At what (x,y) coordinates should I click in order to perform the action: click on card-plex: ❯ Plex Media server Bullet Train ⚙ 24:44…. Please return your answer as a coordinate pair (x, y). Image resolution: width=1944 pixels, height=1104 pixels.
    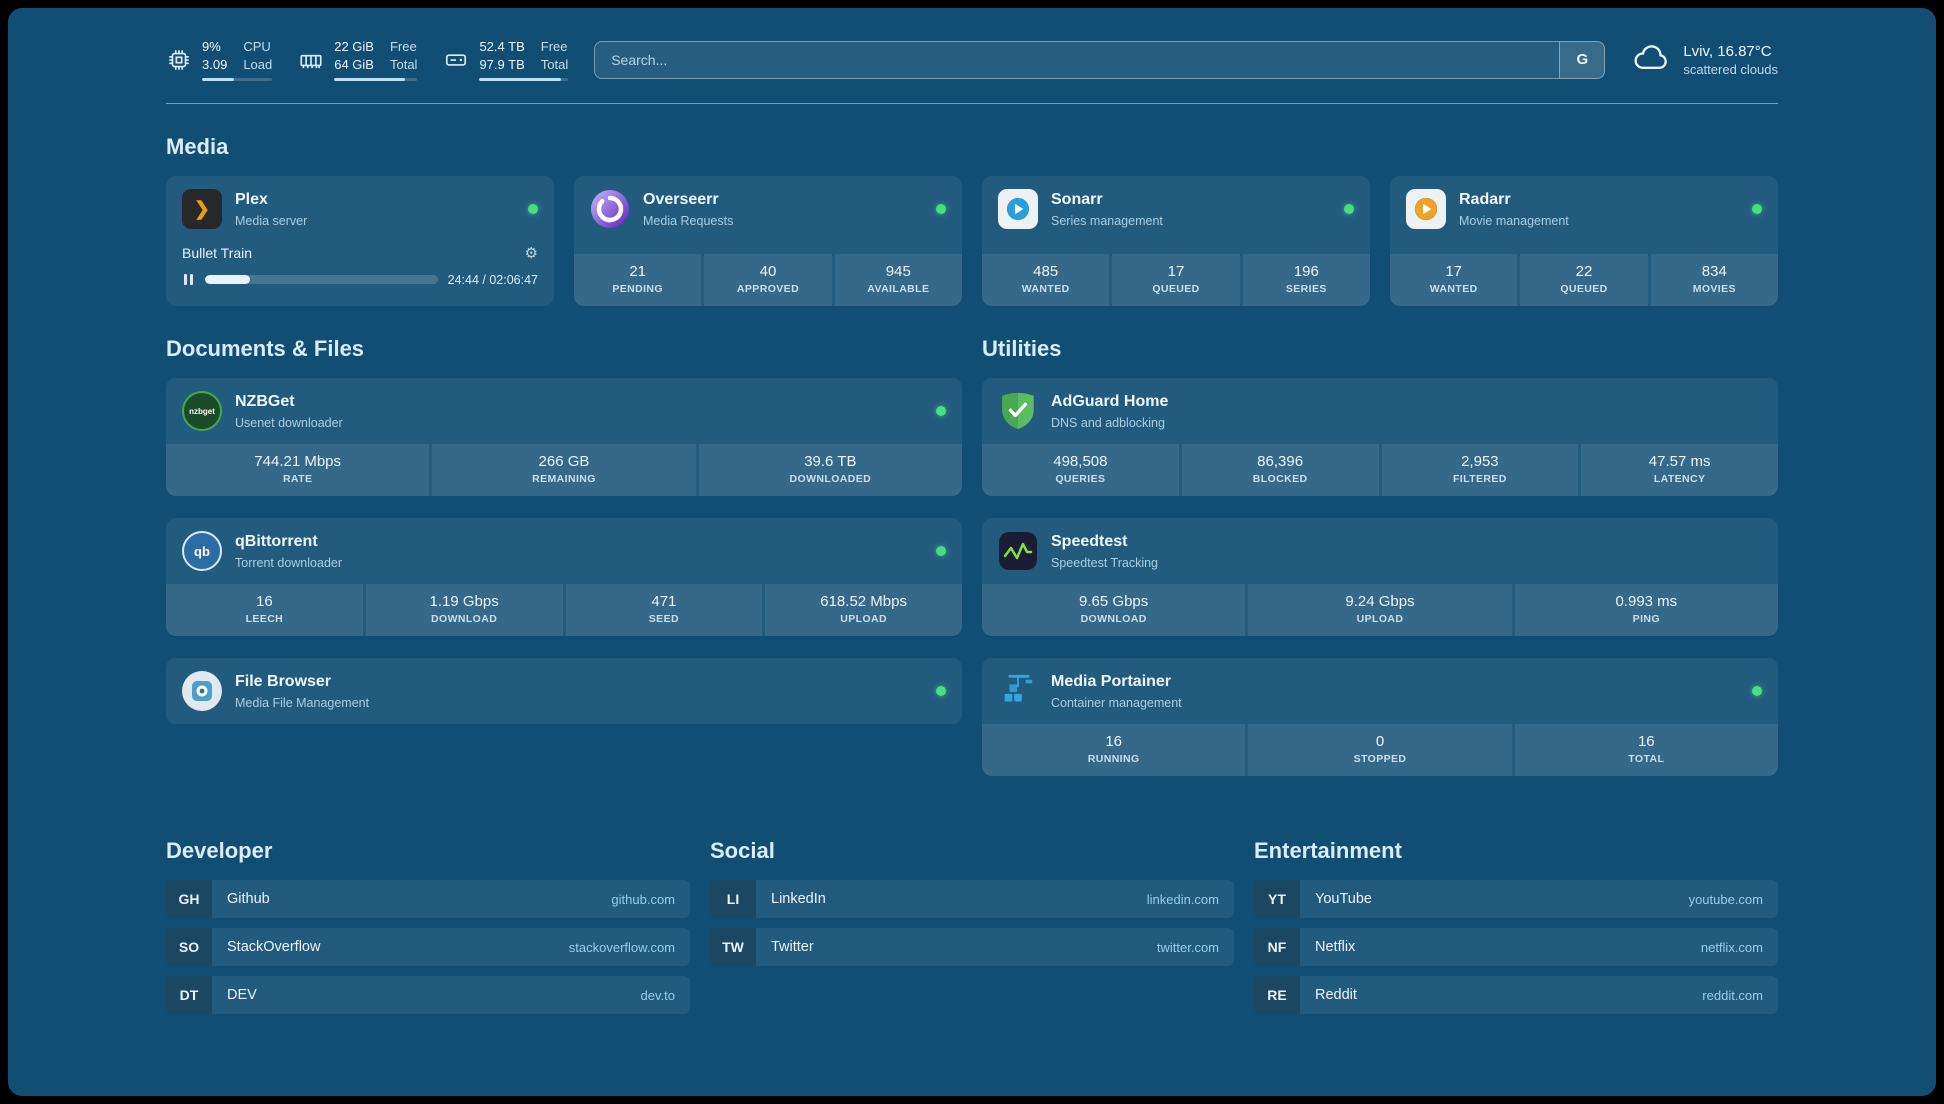
    Looking at the image, I should click on (360, 241).